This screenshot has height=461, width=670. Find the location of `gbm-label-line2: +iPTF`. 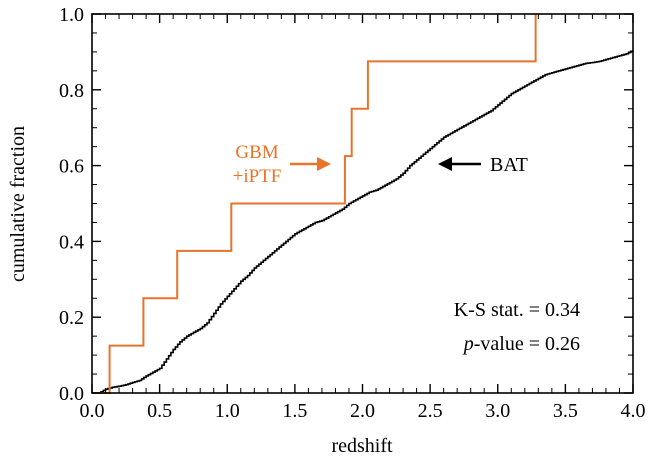

gbm-label-line2: +iPTF is located at coordinates (257, 176).